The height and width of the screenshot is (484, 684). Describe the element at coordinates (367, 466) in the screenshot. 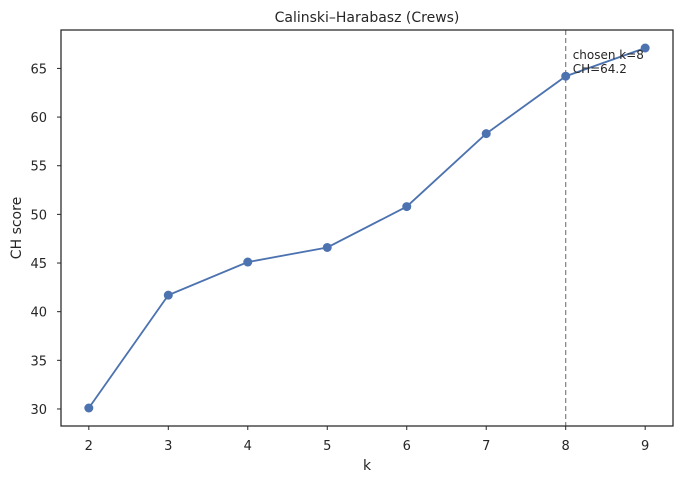

I see `x-axis-label: k` at that location.